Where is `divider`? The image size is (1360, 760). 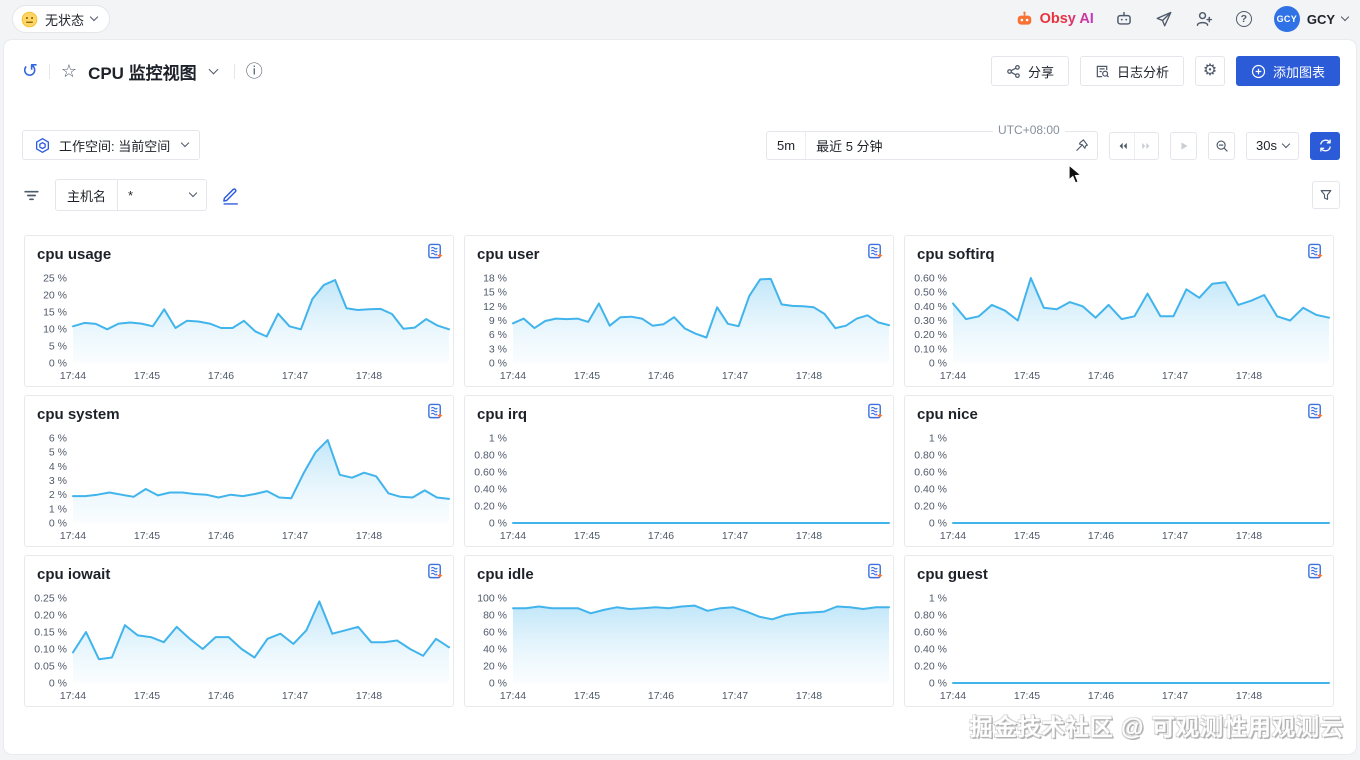 divider is located at coordinates (234, 71).